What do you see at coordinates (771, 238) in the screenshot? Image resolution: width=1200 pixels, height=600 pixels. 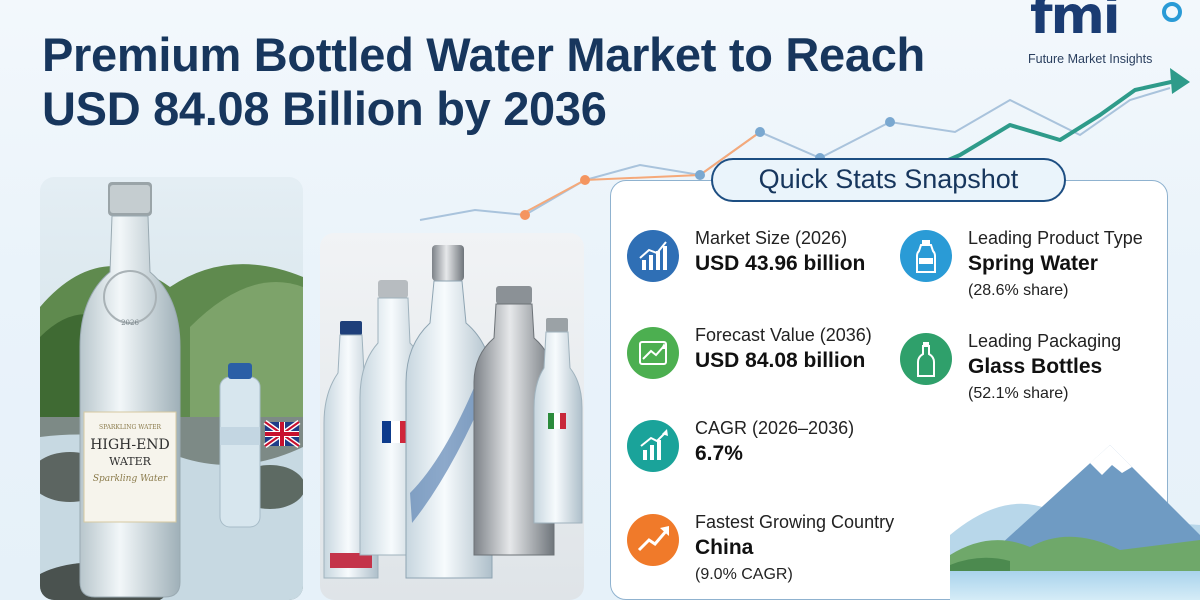 I see `stat-label: Market Size (2026)` at bounding box center [771, 238].